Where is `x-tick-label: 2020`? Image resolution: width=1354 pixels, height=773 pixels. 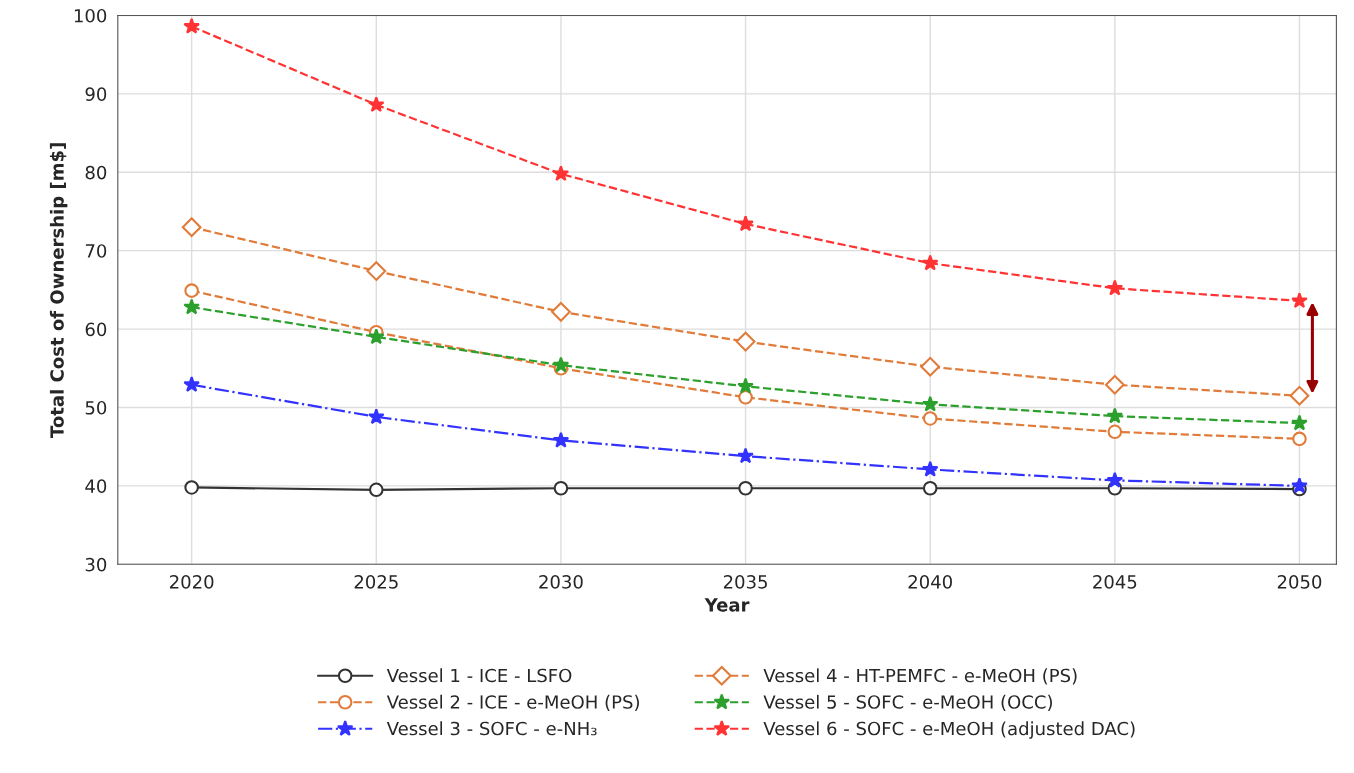
x-tick-label: 2020 is located at coordinates (192, 582).